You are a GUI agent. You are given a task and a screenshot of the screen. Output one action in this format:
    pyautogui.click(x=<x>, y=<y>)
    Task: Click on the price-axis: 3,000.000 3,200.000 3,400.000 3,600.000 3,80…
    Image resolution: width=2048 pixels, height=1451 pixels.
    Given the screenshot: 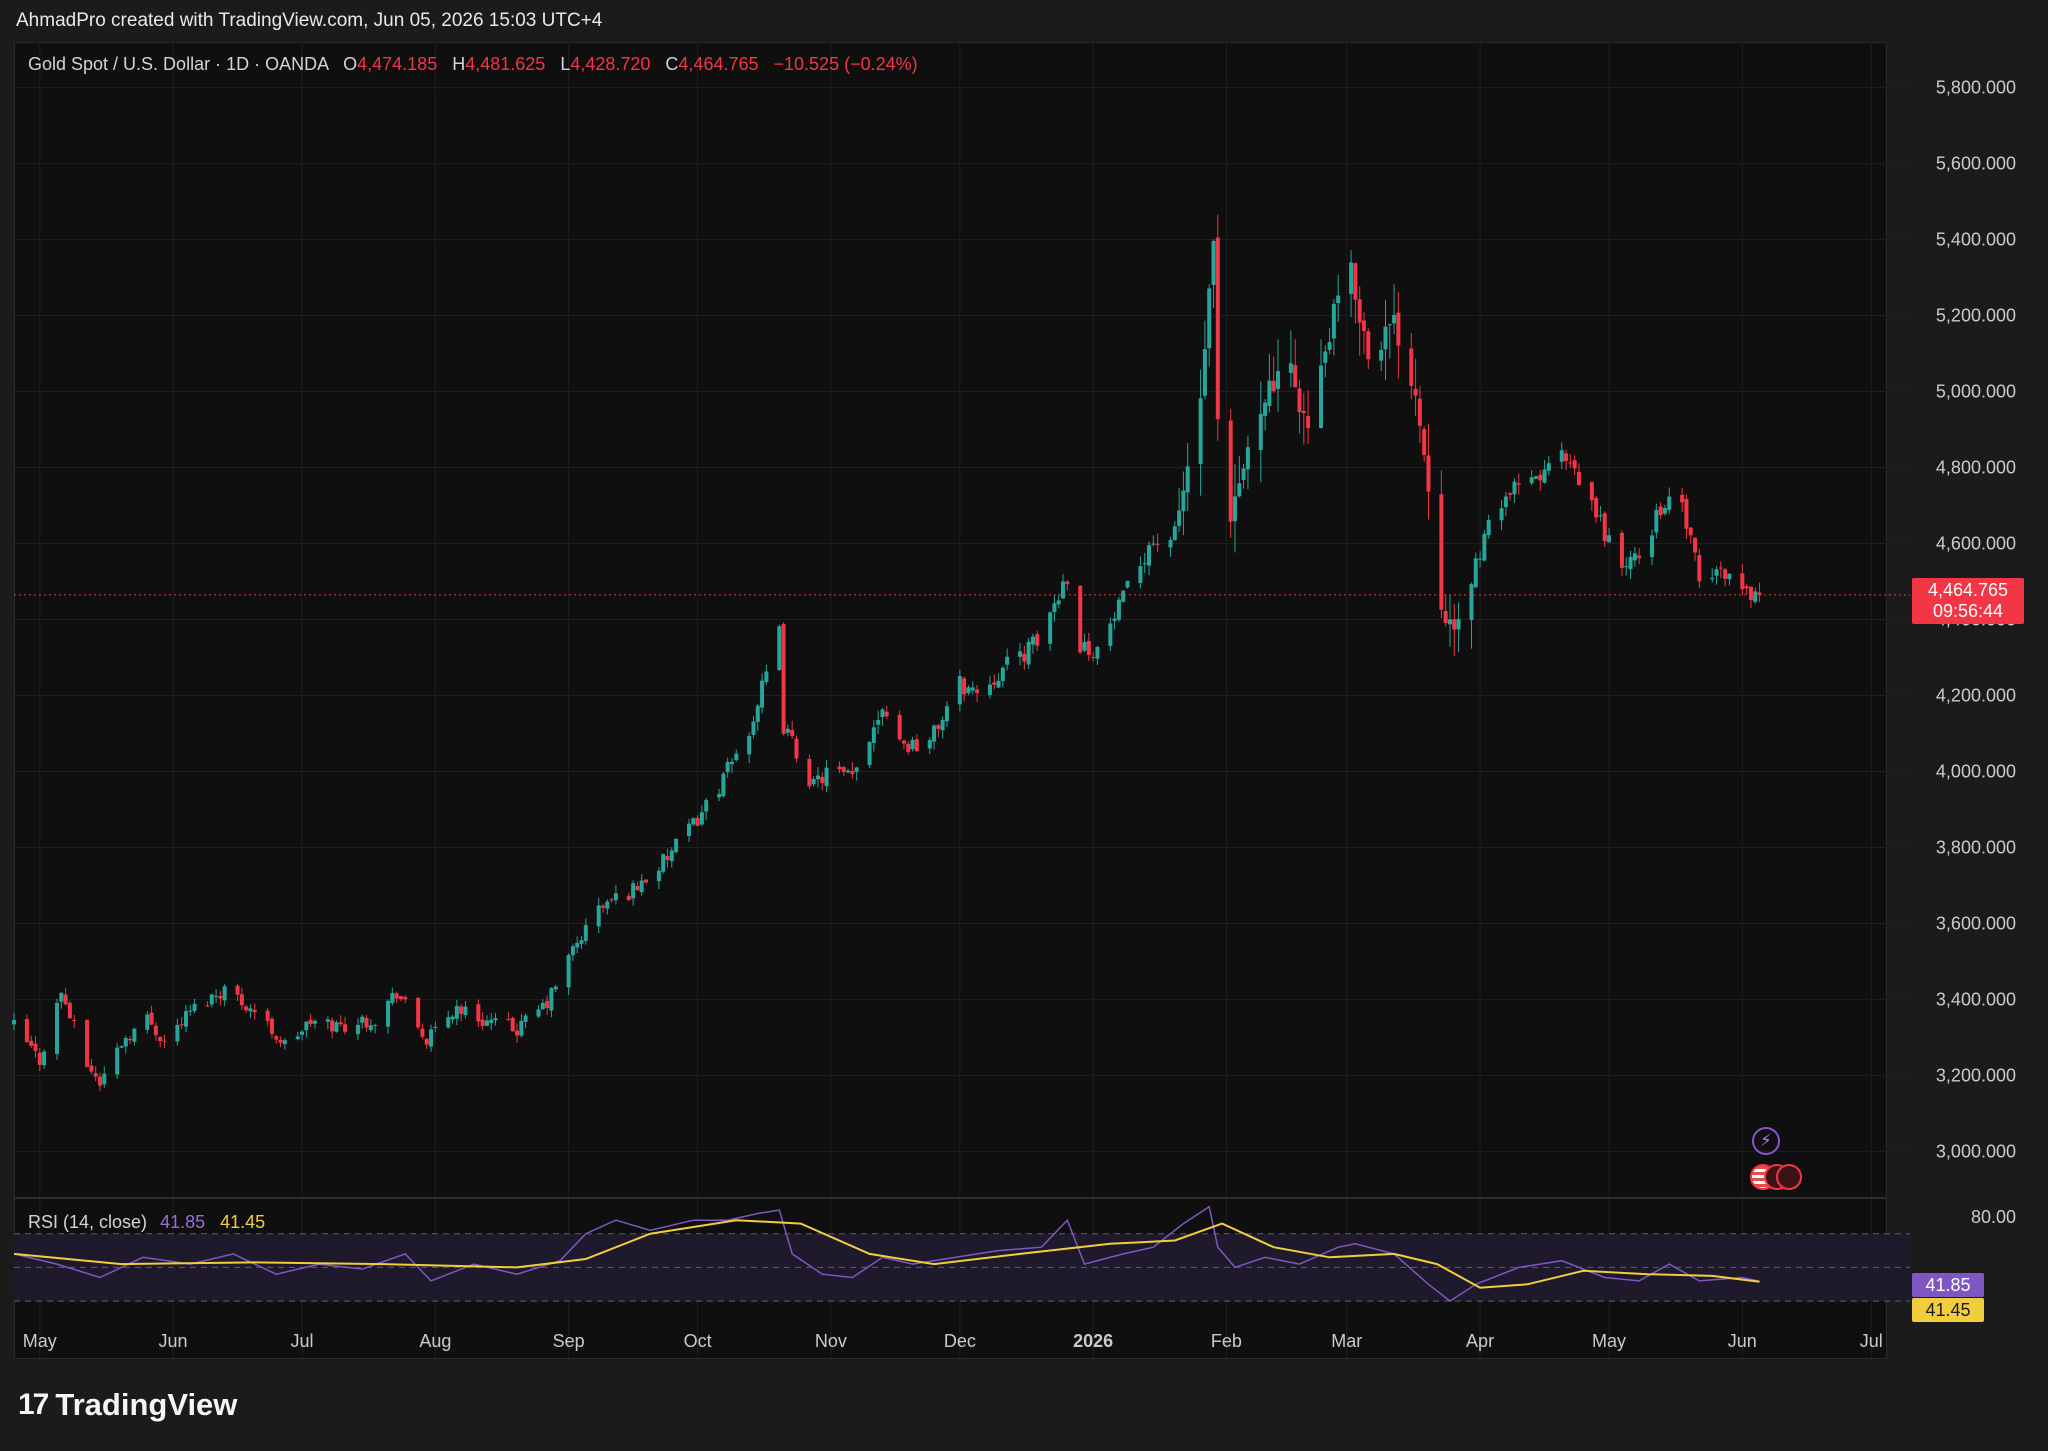 What is the action you would take?
    pyautogui.click(x=1976, y=620)
    